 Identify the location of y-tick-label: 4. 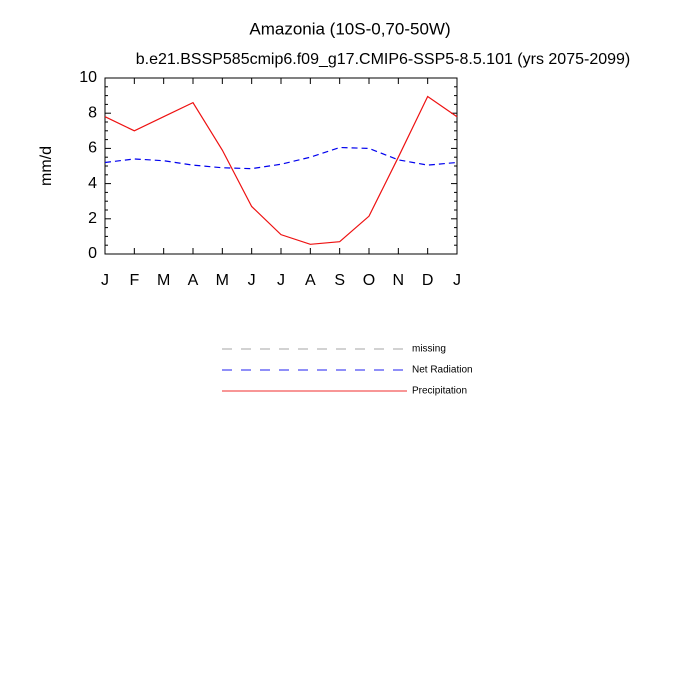
(92, 183).